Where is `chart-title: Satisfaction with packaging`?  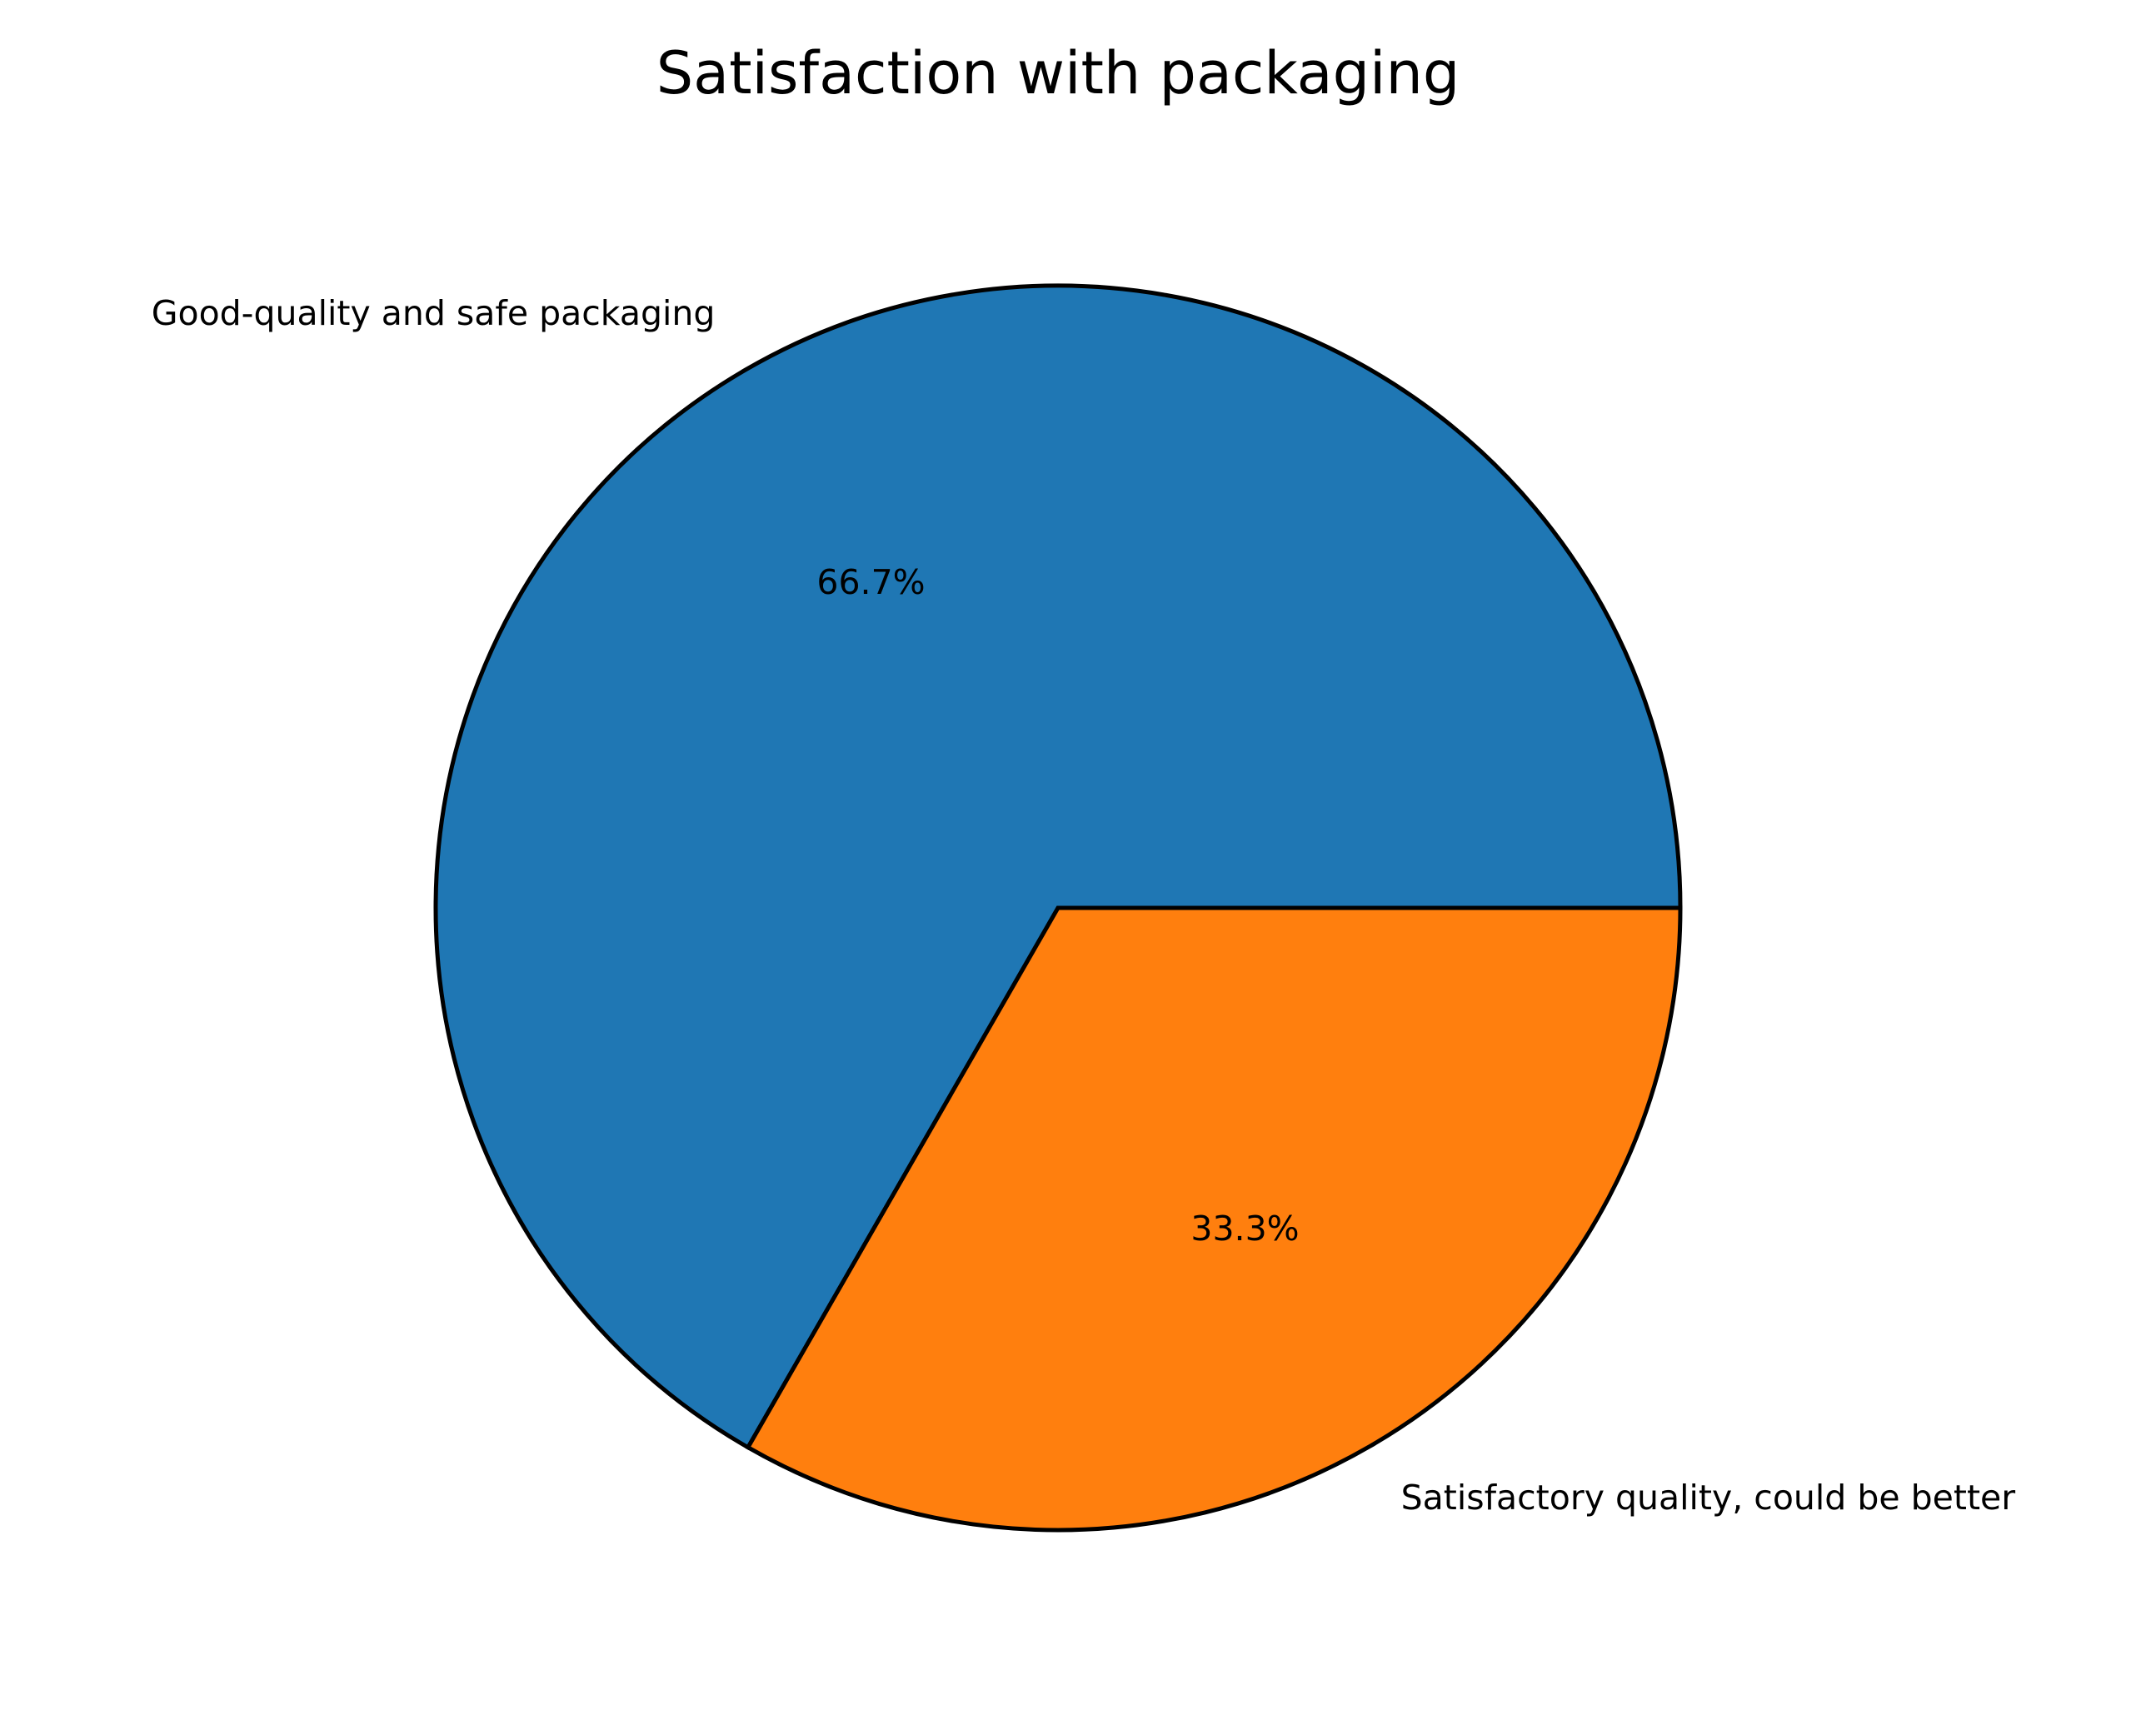
chart-title: Satisfaction with packaging is located at coordinates (1058, 73).